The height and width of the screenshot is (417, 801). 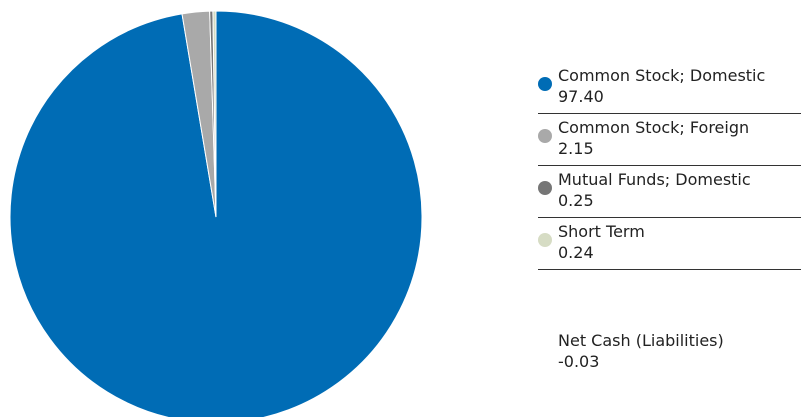 I want to click on legend-value: 0.25, so click(x=576, y=200).